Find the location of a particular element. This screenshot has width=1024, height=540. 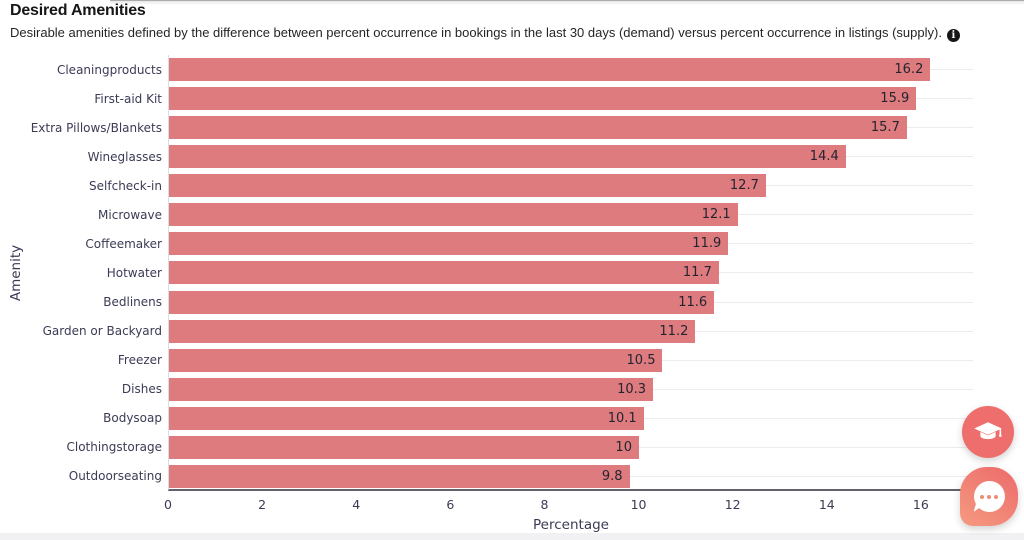

bar-bodysoap: 10.1 is located at coordinates (406, 418).